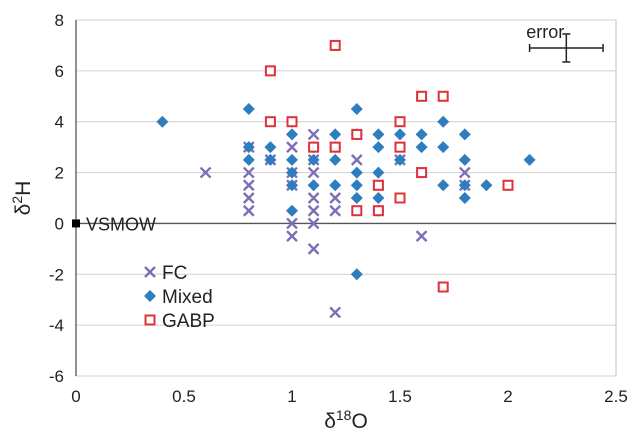  Describe the element at coordinates (76, 223) in the screenshot. I see `vsmow-marker` at that location.